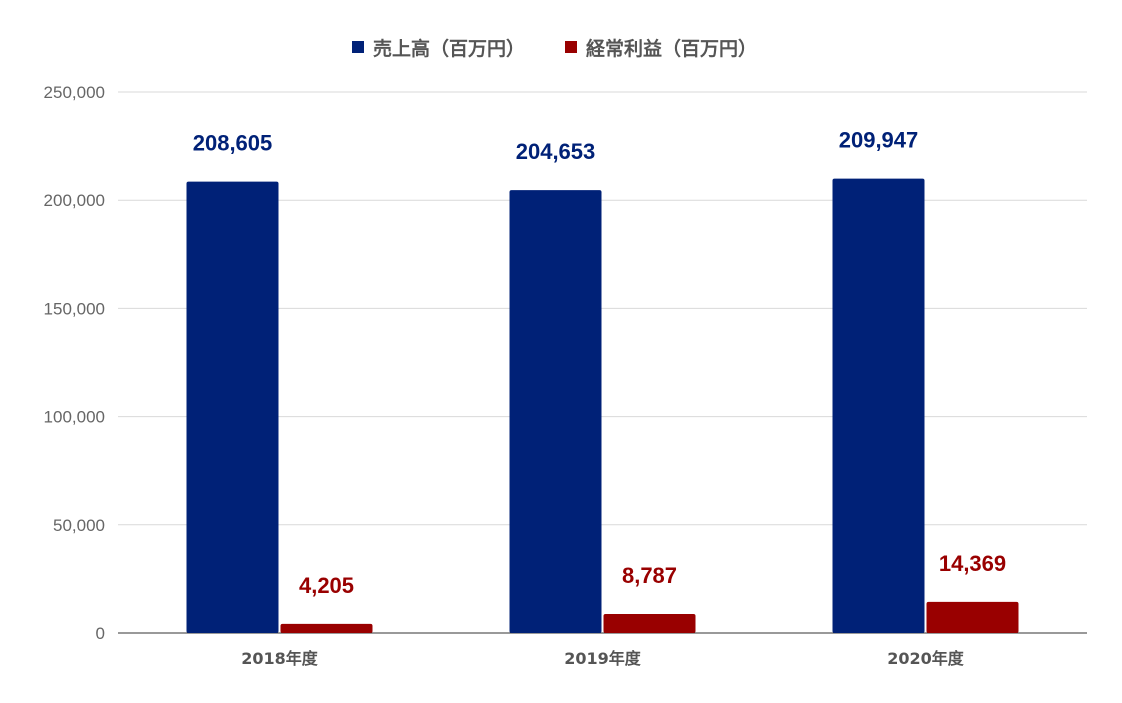 The width and height of the screenshot is (1122, 703). I want to click on legend-label-2: 経常利益（百万円）, so click(671, 48).